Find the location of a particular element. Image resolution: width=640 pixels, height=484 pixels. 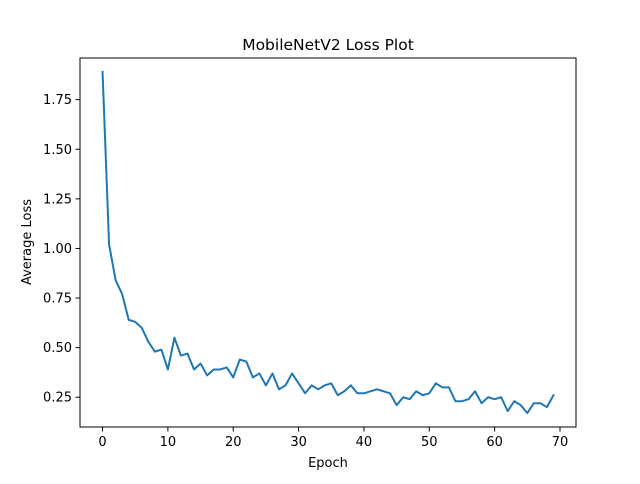

y-axis-label: Average Loss is located at coordinates (27, 242).